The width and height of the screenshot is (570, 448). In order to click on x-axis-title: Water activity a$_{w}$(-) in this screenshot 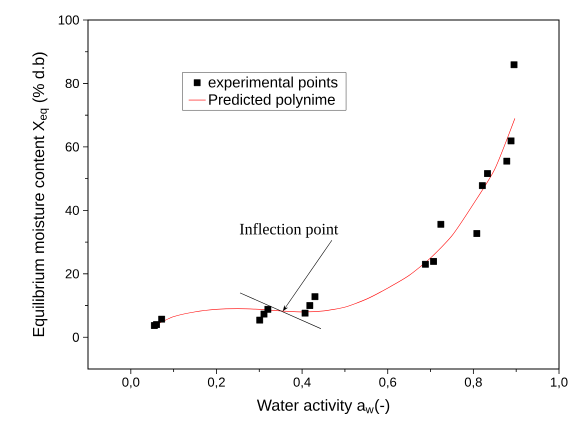, I will do `click(323, 406)`.